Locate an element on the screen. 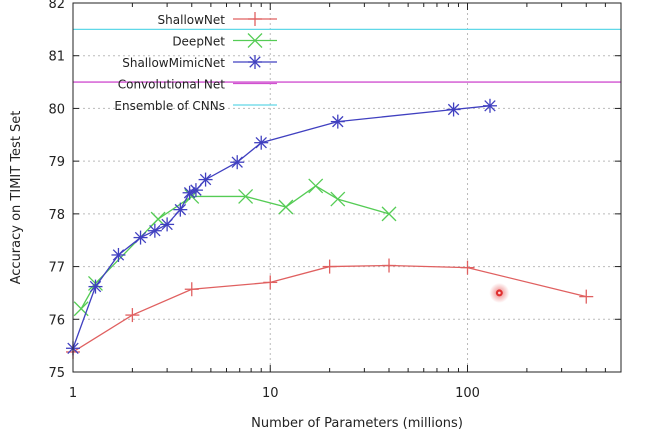  y-tick-label: 82 is located at coordinates (56, 6).